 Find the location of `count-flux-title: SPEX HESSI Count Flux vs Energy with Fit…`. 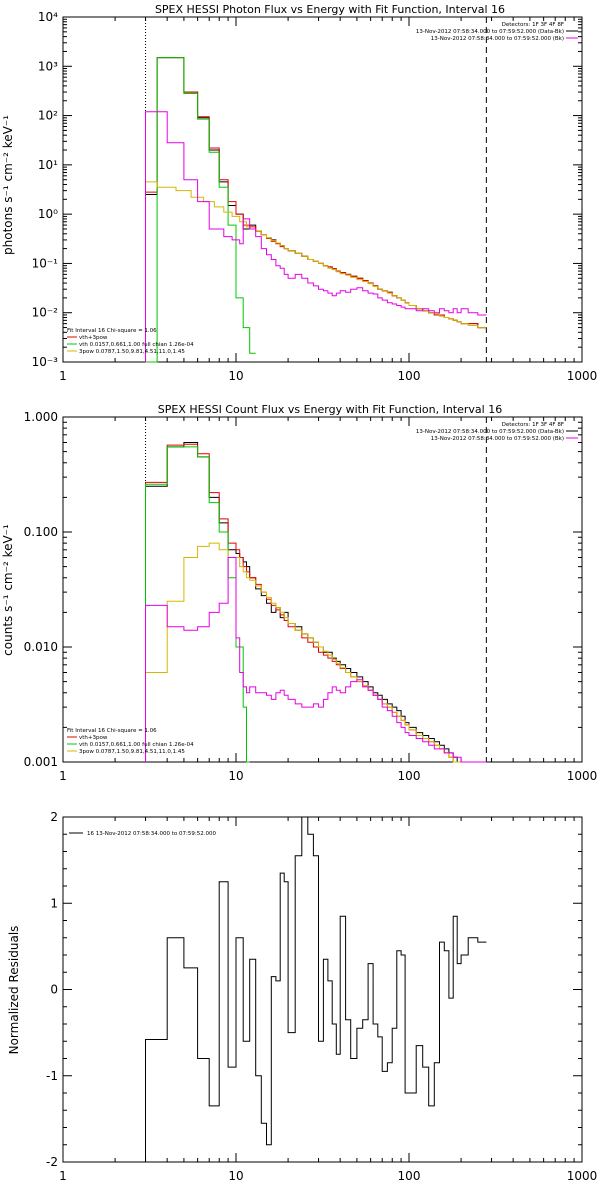

count-flux-title: SPEX HESSI Count Flux vs Energy with Fit… is located at coordinates (330, 409).